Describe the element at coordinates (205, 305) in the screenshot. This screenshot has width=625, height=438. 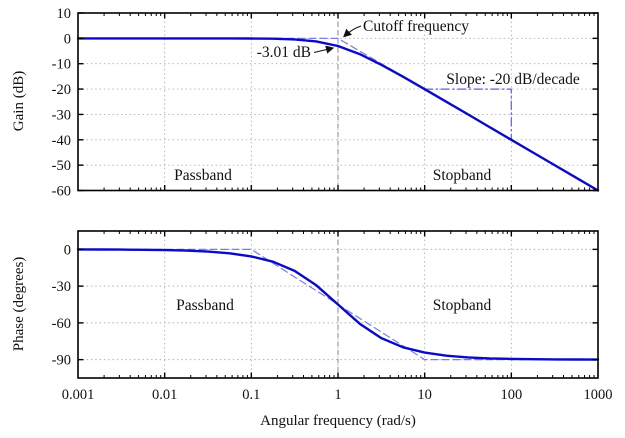
I see `phase-passband-label: Passband` at that location.